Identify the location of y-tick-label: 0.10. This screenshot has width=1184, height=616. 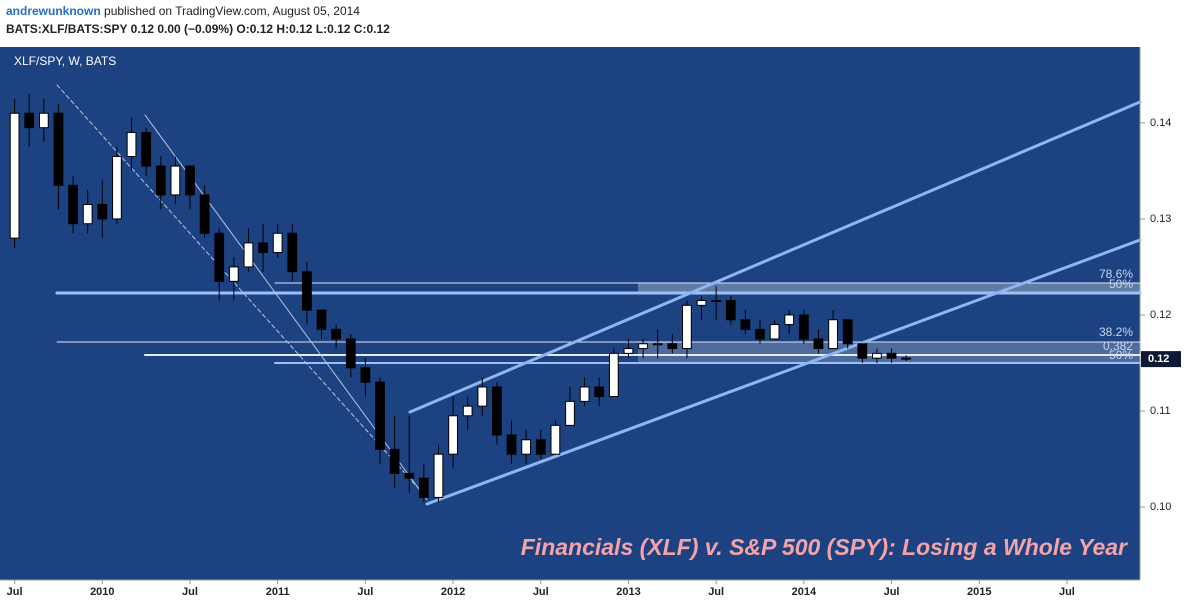
(1160, 507).